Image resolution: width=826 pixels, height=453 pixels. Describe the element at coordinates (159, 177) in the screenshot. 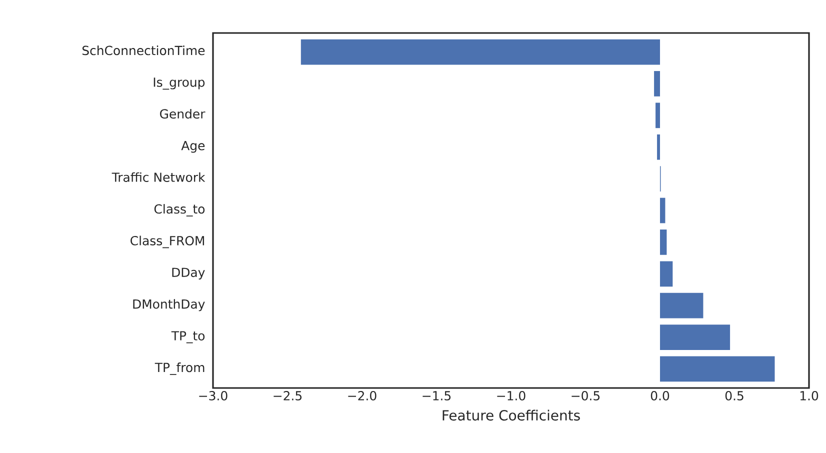

I see `y-tick-label: Traffic Network` at that location.